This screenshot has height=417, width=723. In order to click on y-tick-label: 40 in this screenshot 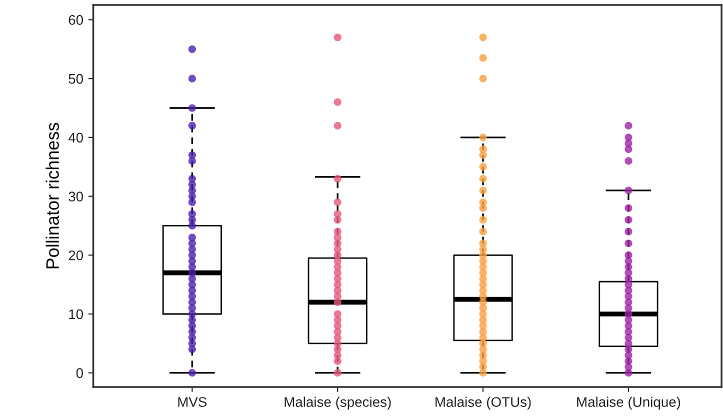, I will do `click(76, 137)`.